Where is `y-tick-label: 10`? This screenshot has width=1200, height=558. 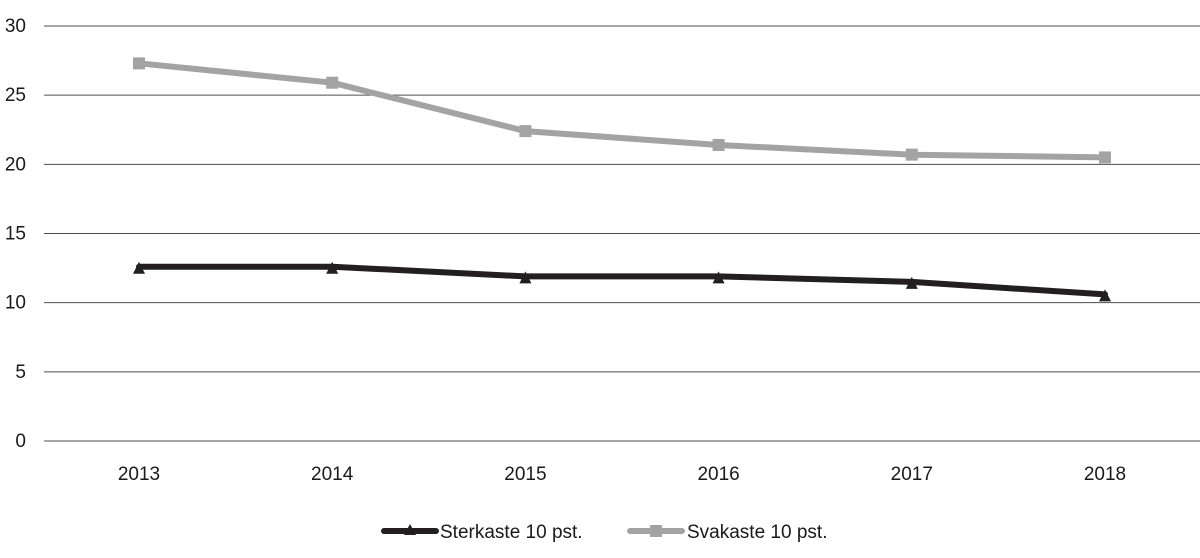 y-tick-label: 10 is located at coordinates (15, 303).